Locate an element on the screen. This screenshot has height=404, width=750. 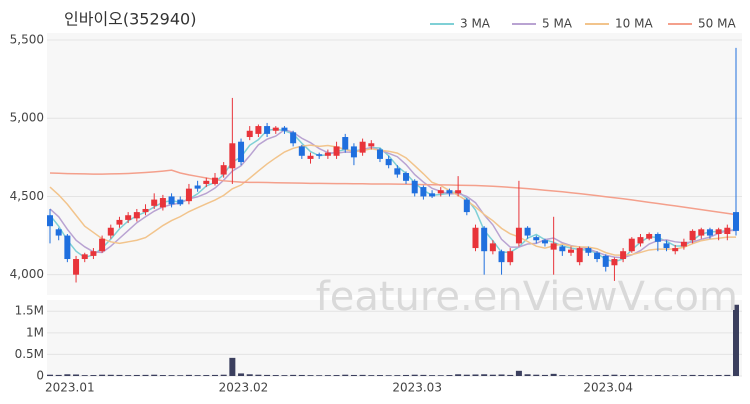
legend-label: 3 MA is located at coordinates (475, 24).